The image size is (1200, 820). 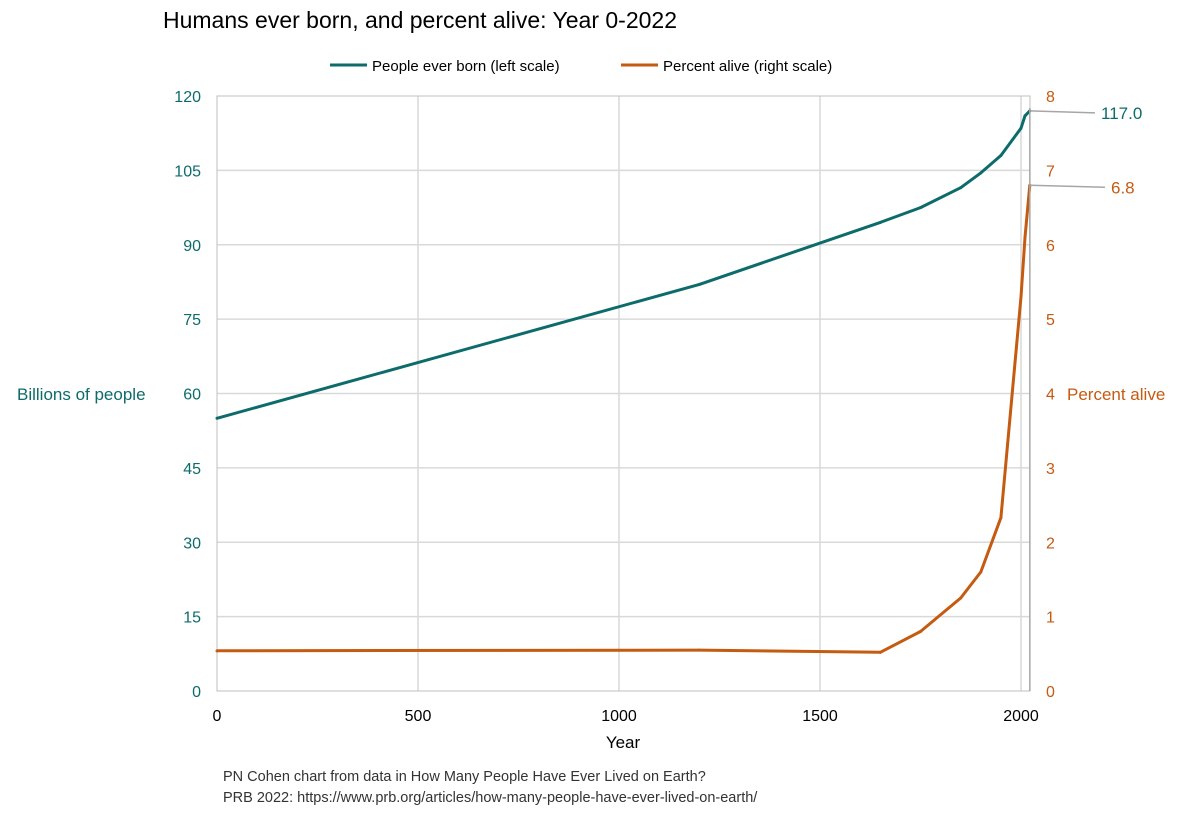 I want to click on y-tick-label: 60, so click(x=192, y=395).